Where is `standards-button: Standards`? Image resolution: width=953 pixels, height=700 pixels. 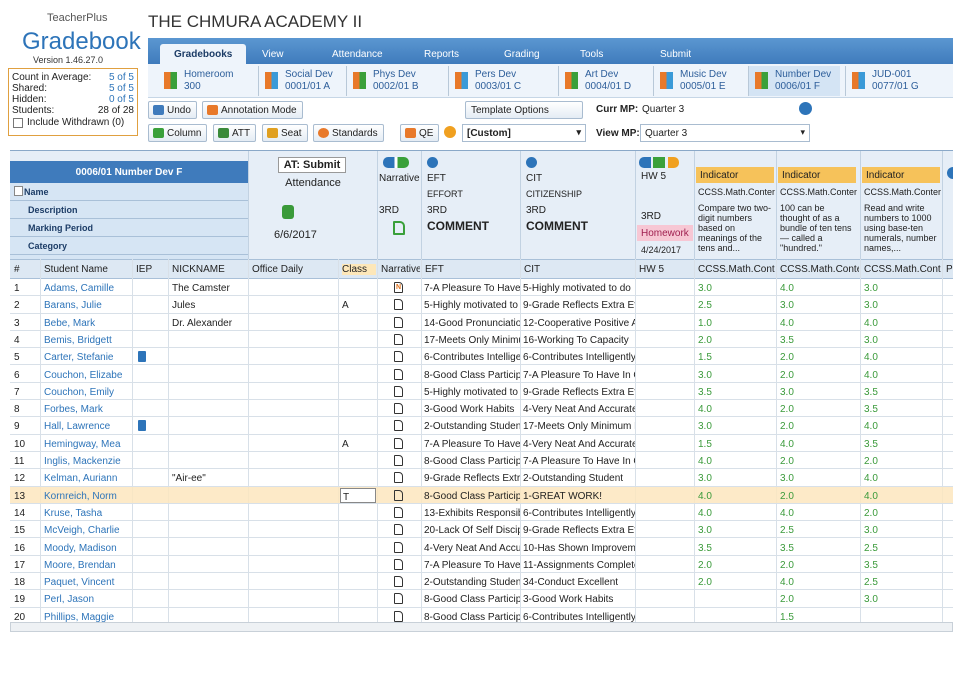 standards-button: Standards is located at coordinates (348, 133).